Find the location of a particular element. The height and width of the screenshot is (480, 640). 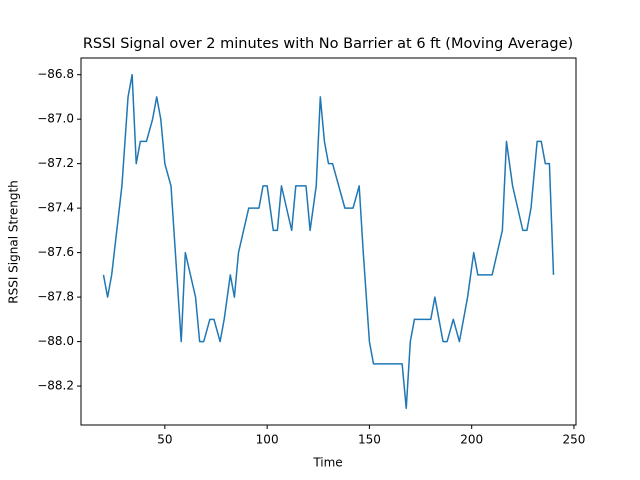

y-axis-label: RSSI Signal Strength is located at coordinates (14, 242).